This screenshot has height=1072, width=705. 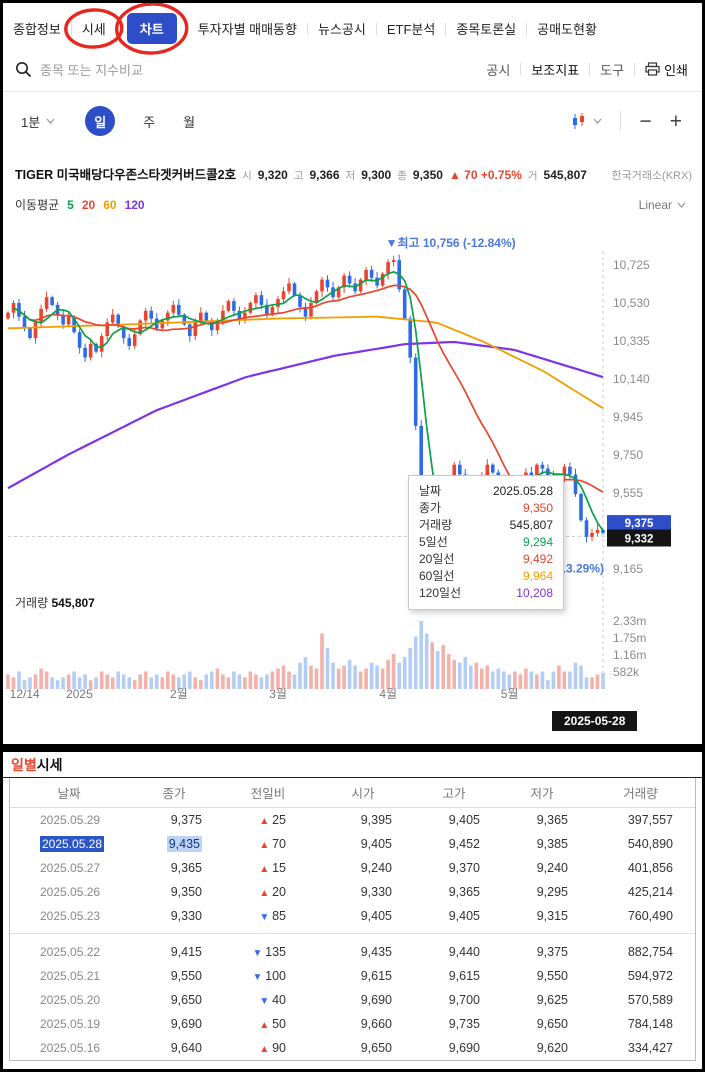 What do you see at coordinates (552, 916) in the screenshot?
I see `low-cell: 9,315` at bounding box center [552, 916].